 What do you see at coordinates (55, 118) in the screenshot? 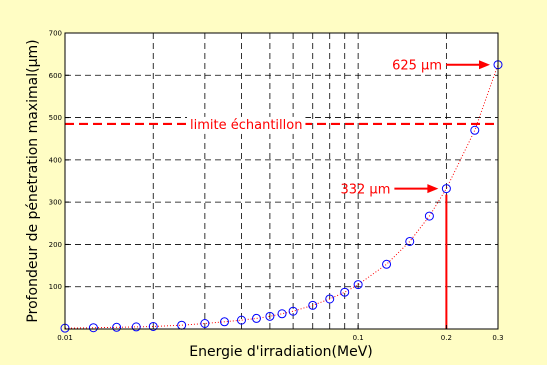
I see `y-tick-label: 500` at bounding box center [55, 118].